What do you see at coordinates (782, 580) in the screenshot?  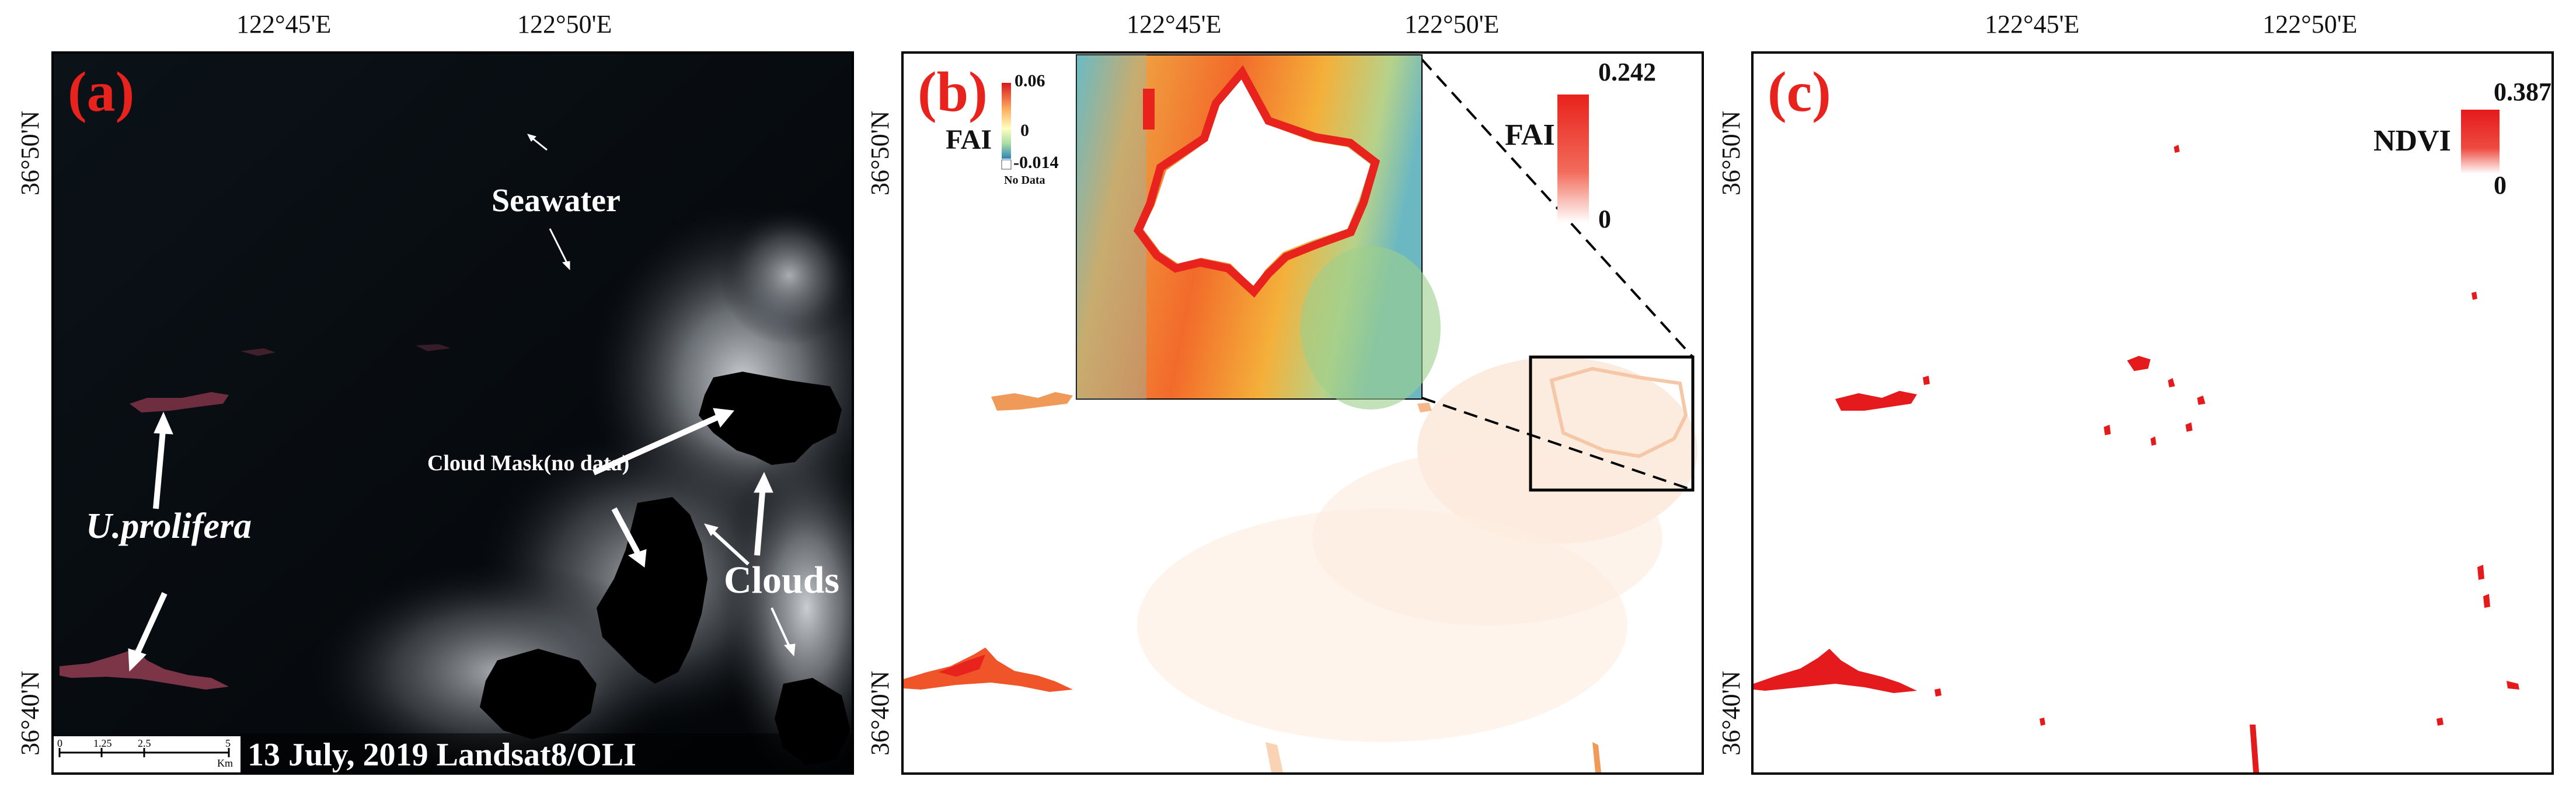 I see `clouds-label: Clouds` at bounding box center [782, 580].